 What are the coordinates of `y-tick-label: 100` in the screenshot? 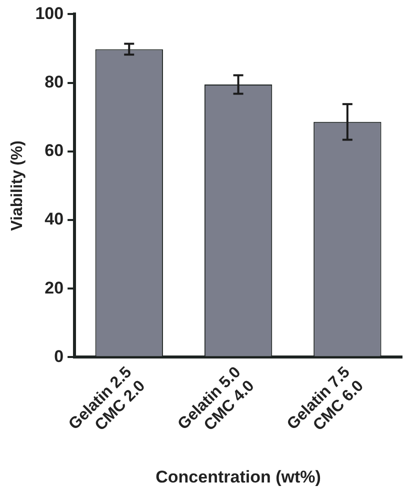 It's located at (49, 13).